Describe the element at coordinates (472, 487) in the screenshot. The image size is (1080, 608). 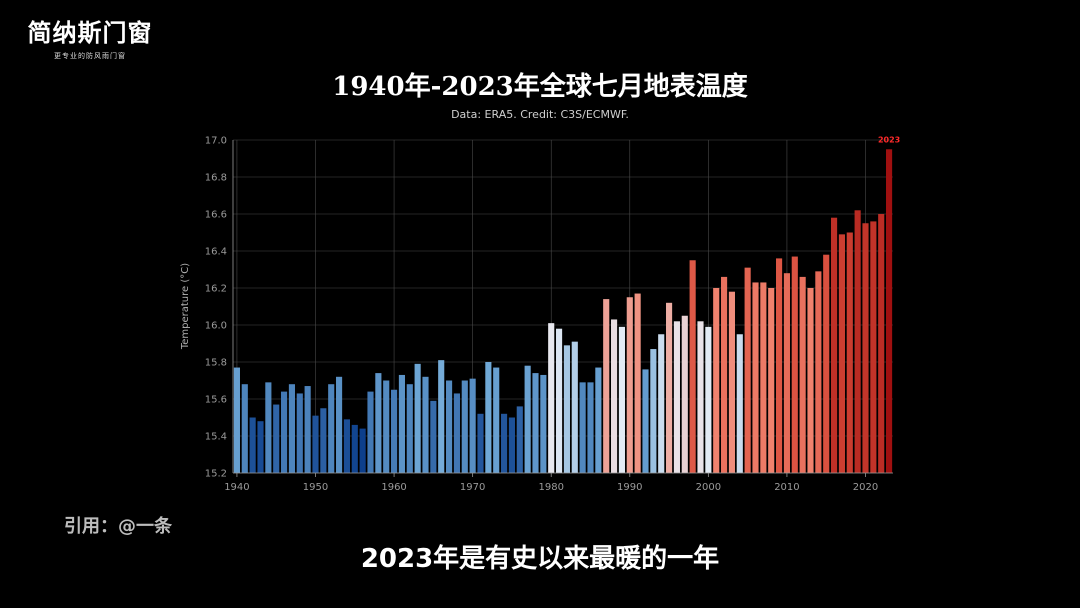
I see `x-tick-label: 1970` at that location.